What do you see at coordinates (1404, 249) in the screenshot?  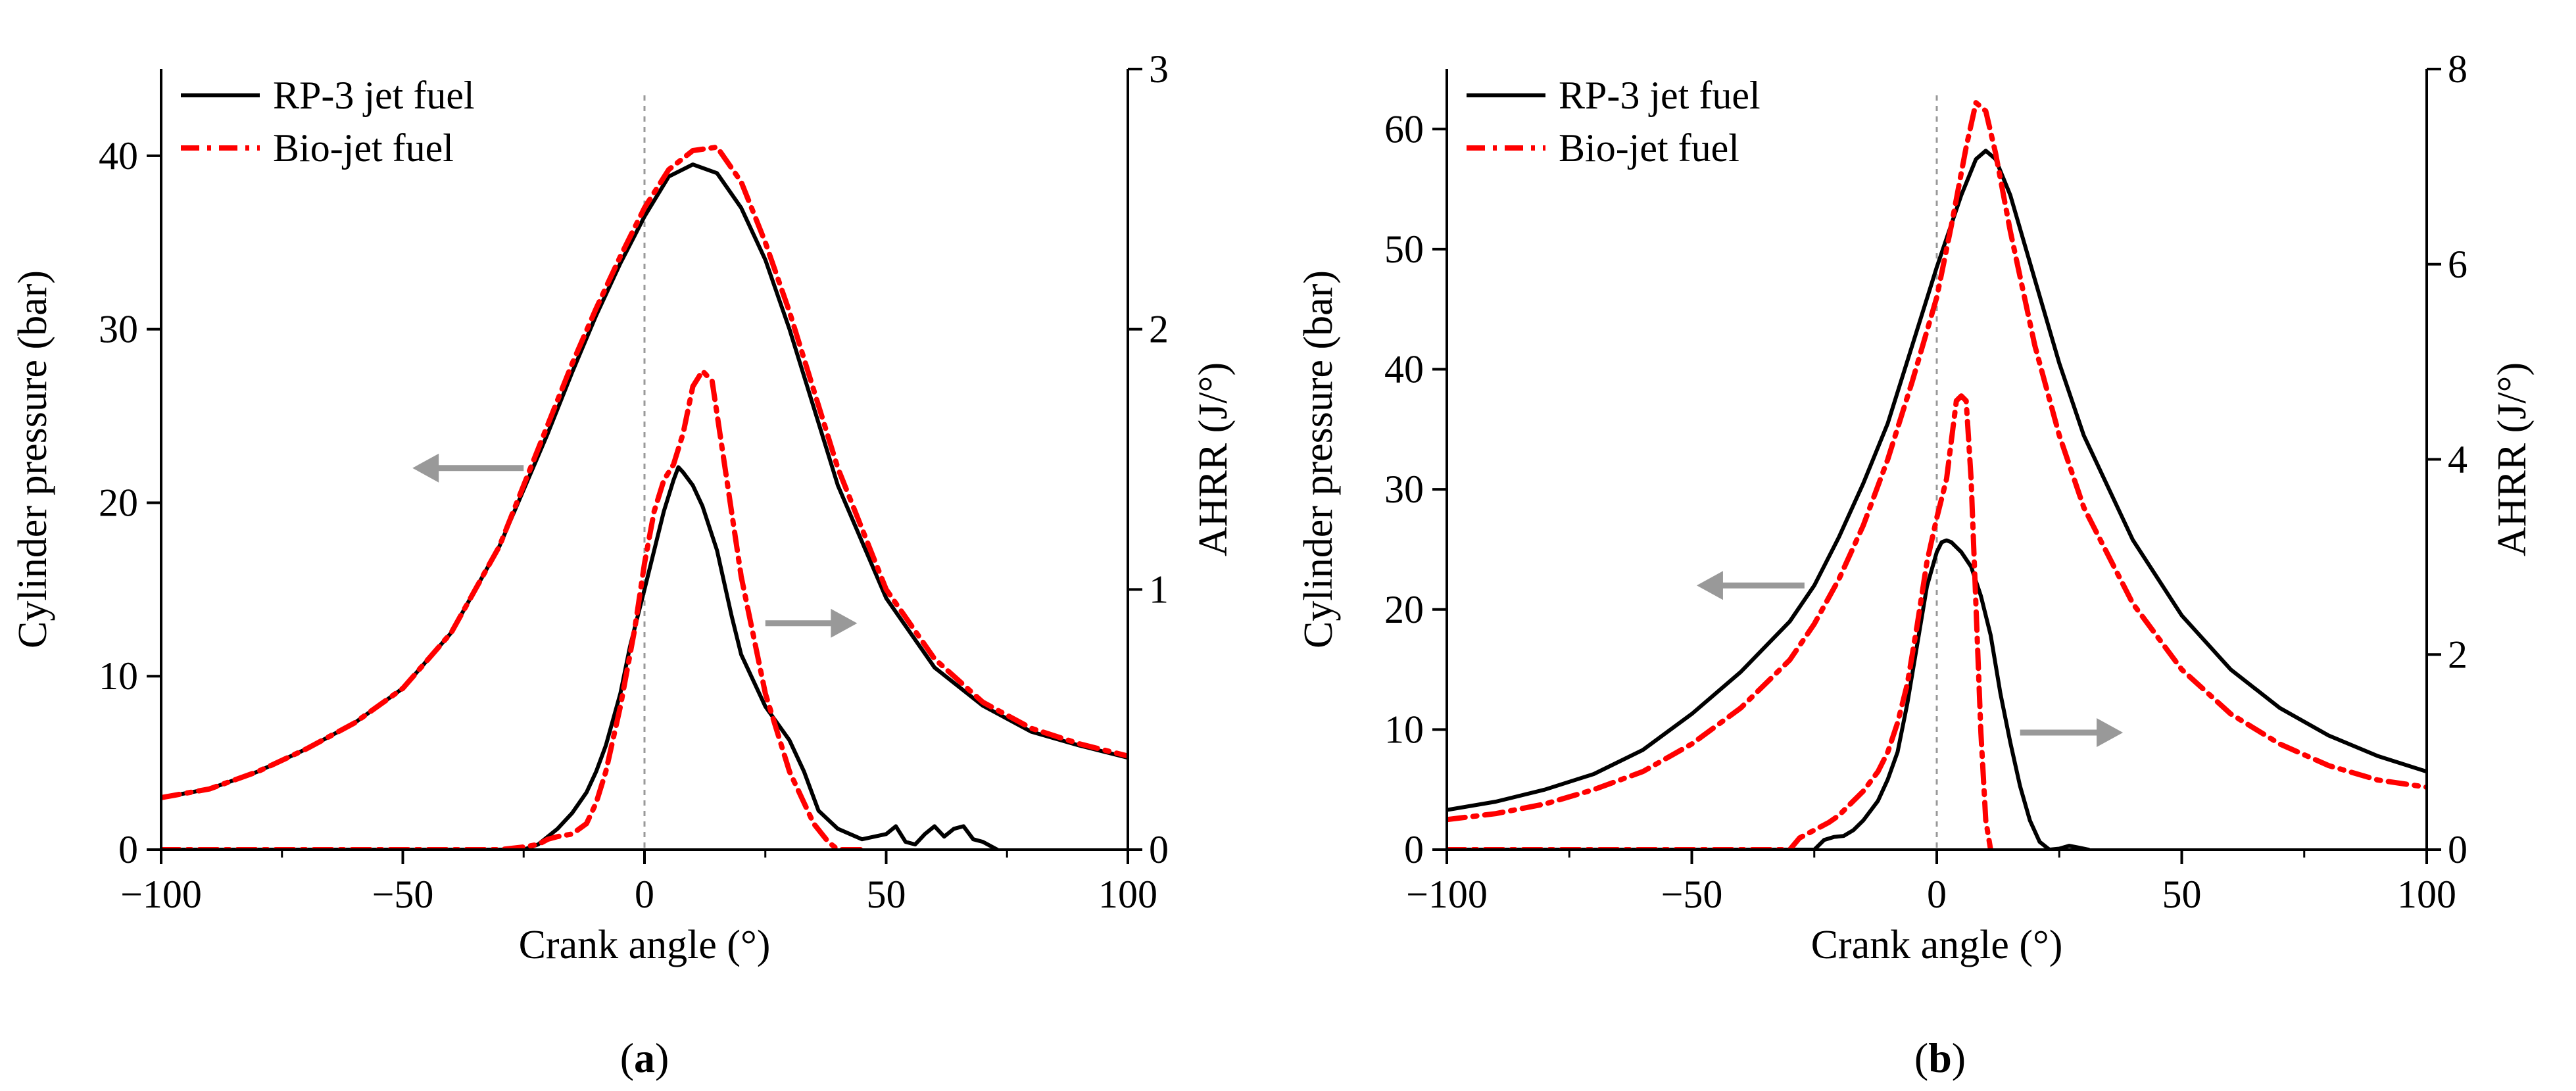 I see `y-left-tick-label: 50` at bounding box center [1404, 249].